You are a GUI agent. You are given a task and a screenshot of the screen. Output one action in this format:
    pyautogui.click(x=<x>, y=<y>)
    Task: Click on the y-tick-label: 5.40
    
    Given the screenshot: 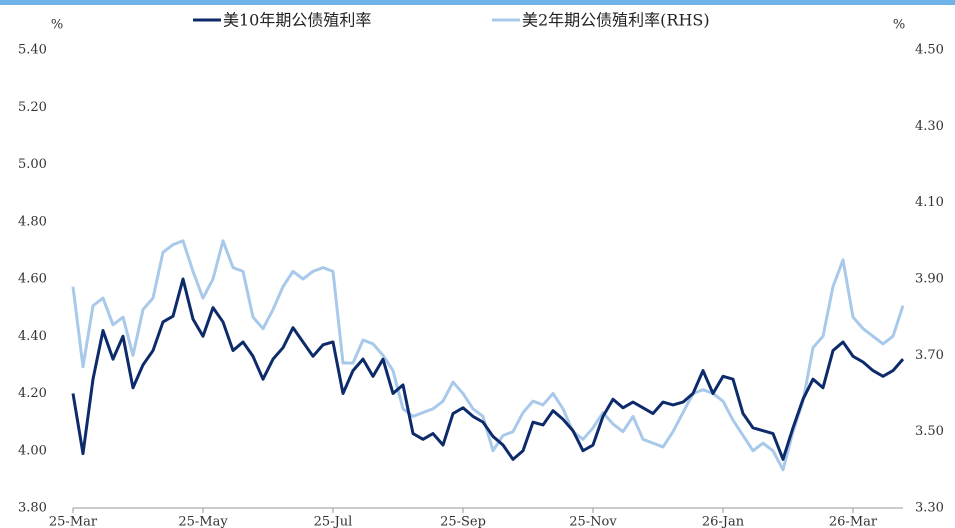 What is the action you would take?
    pyautogui.click(x=32, y=50)
    